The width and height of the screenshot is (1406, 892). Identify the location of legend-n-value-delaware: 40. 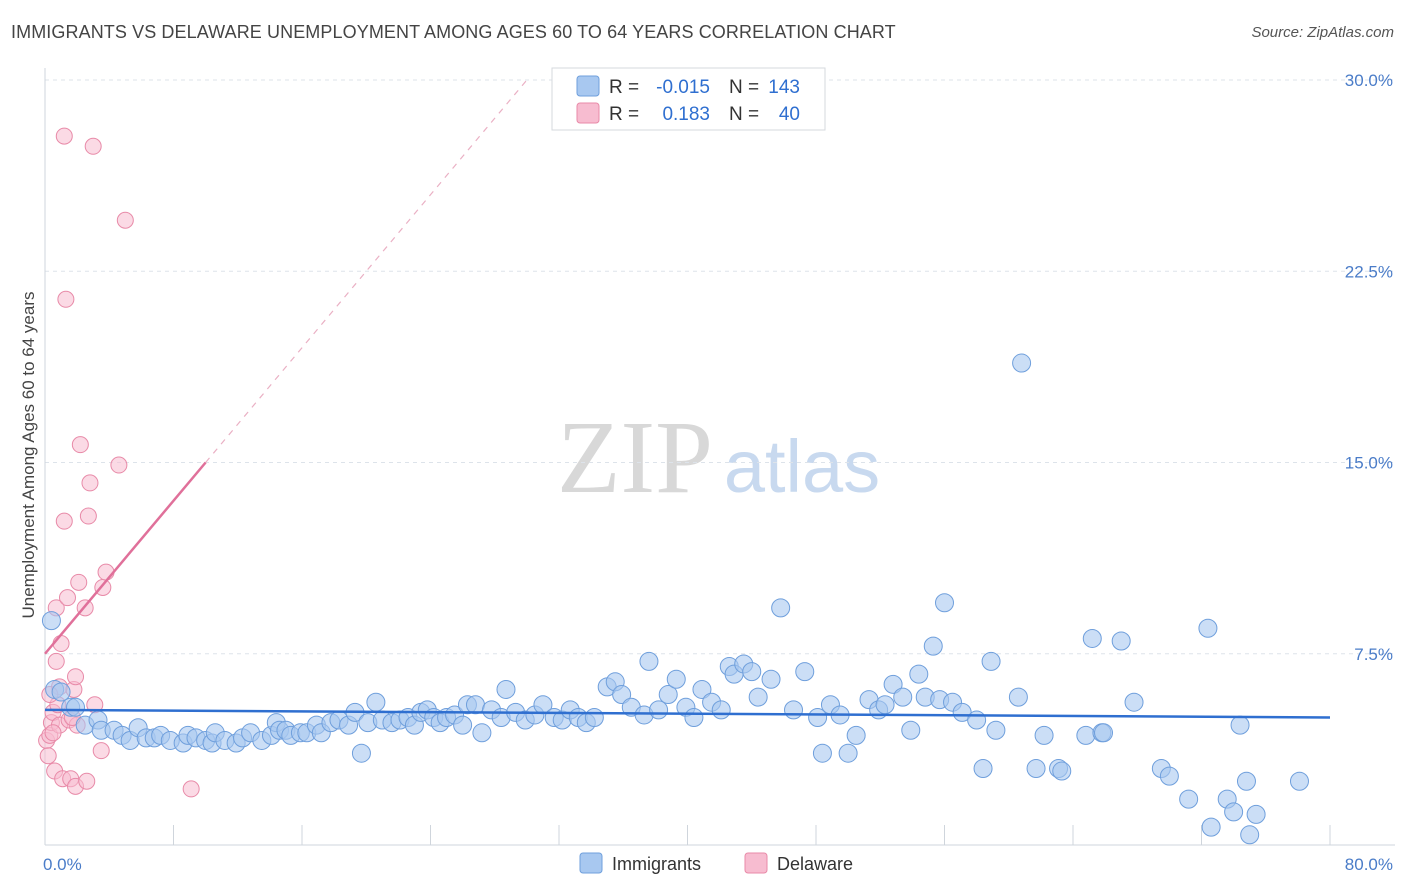
(789, 114).